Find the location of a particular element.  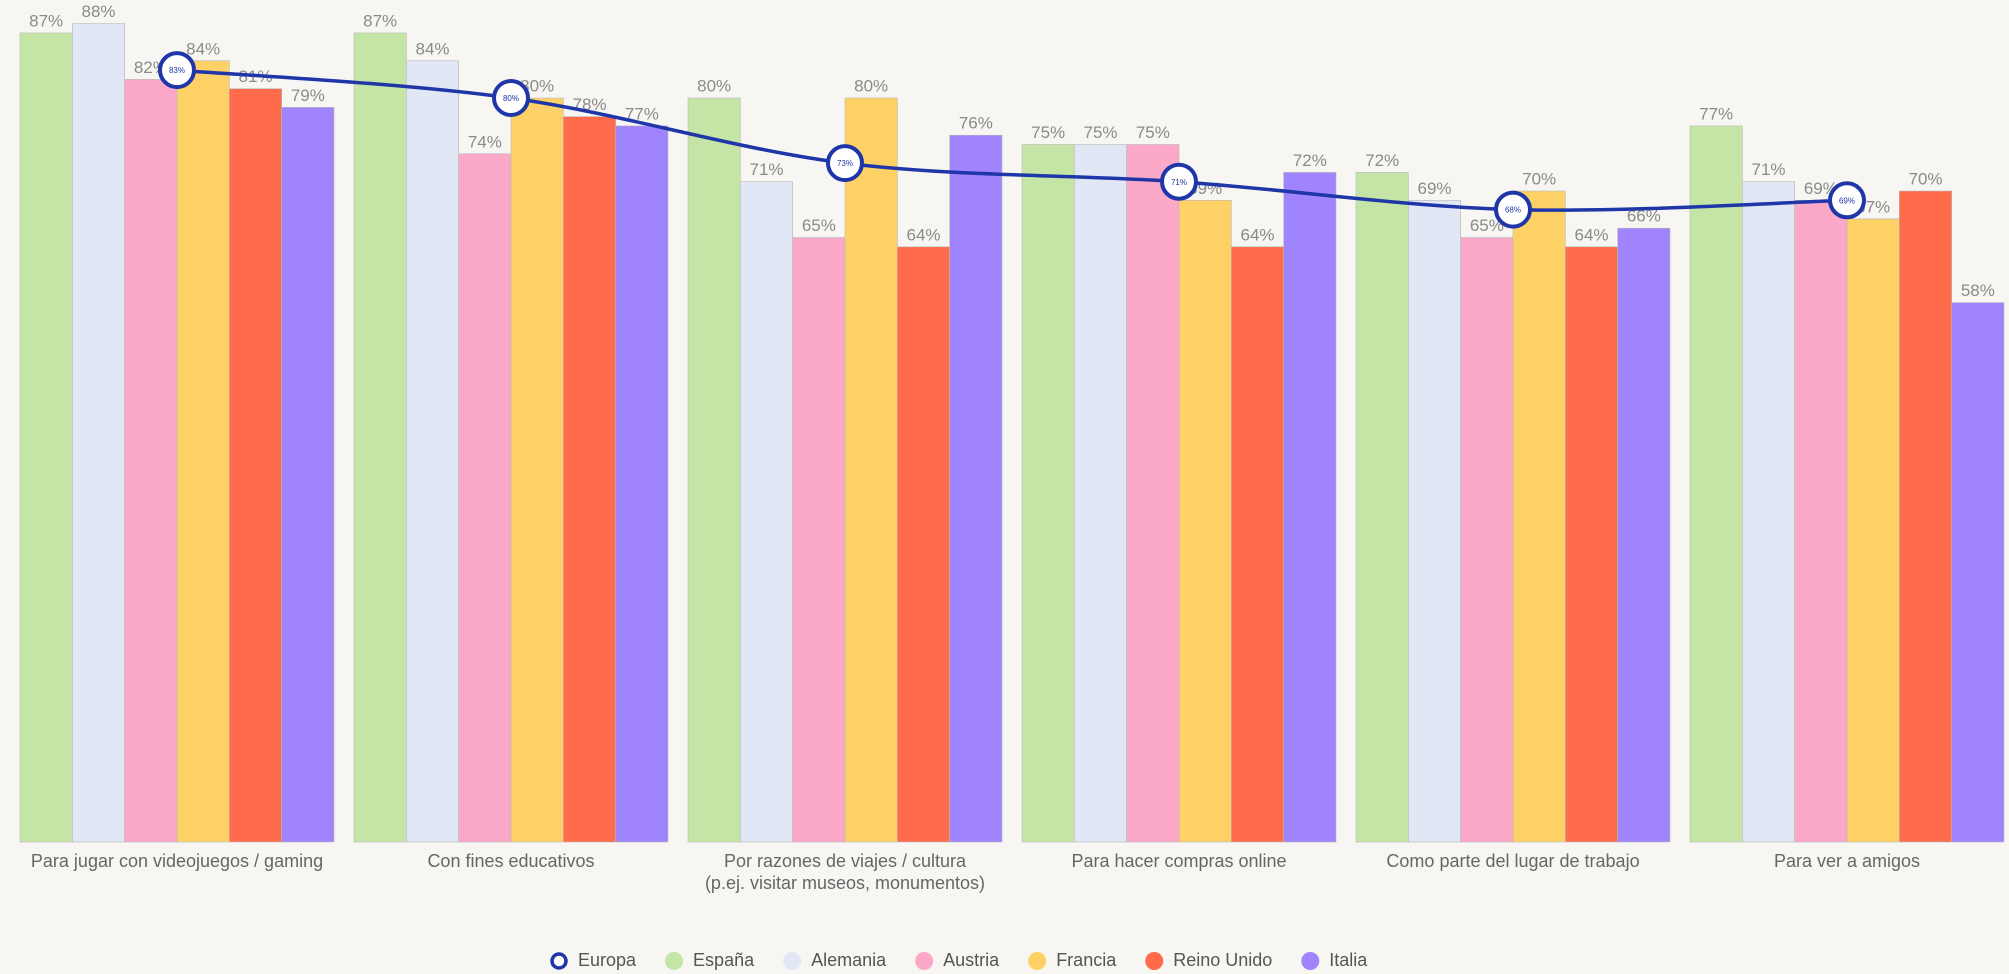

legend-label: Italia is located at coordinates (1348, 960).